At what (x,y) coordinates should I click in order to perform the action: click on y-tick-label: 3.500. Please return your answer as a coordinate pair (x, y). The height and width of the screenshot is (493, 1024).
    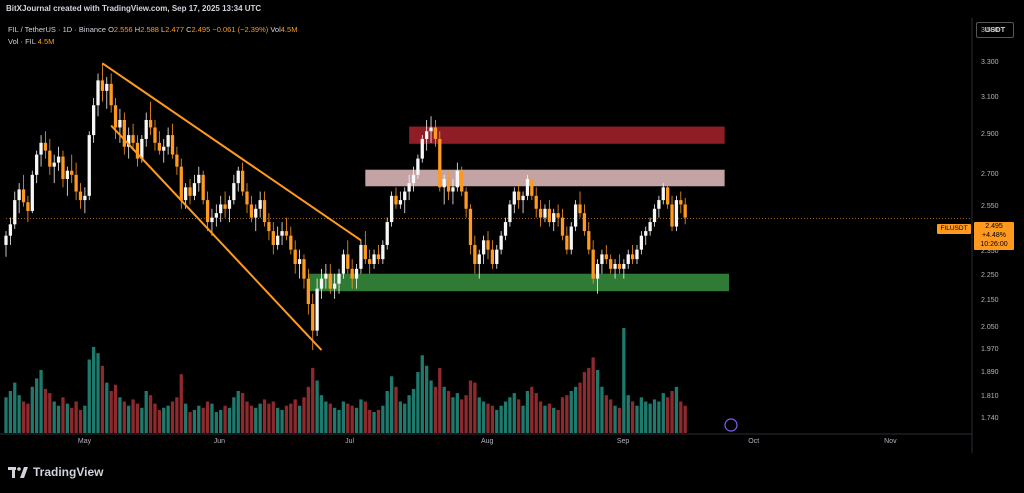
    Looking at the image, I should click on (990, 30).